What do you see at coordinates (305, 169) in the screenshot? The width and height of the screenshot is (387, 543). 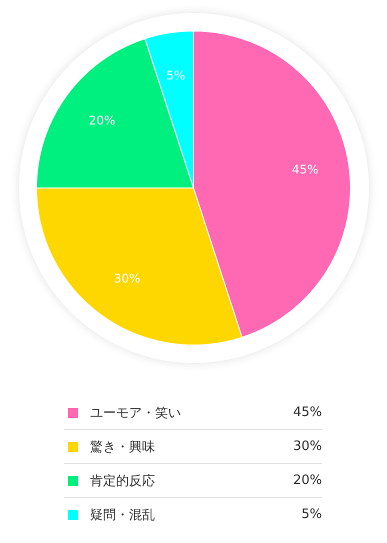 I see `data-label: 45%` at bounding box center [305, 169].